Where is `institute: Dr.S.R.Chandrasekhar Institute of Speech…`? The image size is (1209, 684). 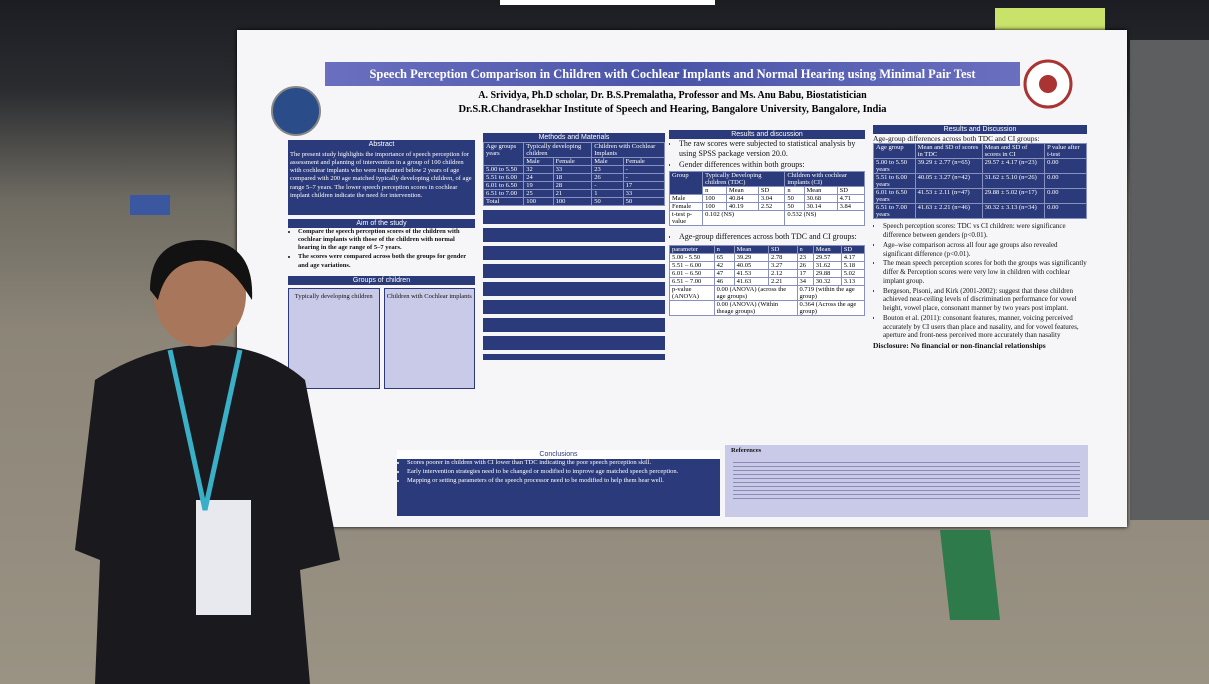
institute: Dr.S.R.Chandrasekhar Institute of Speech… is located at coordinates (672, 109).